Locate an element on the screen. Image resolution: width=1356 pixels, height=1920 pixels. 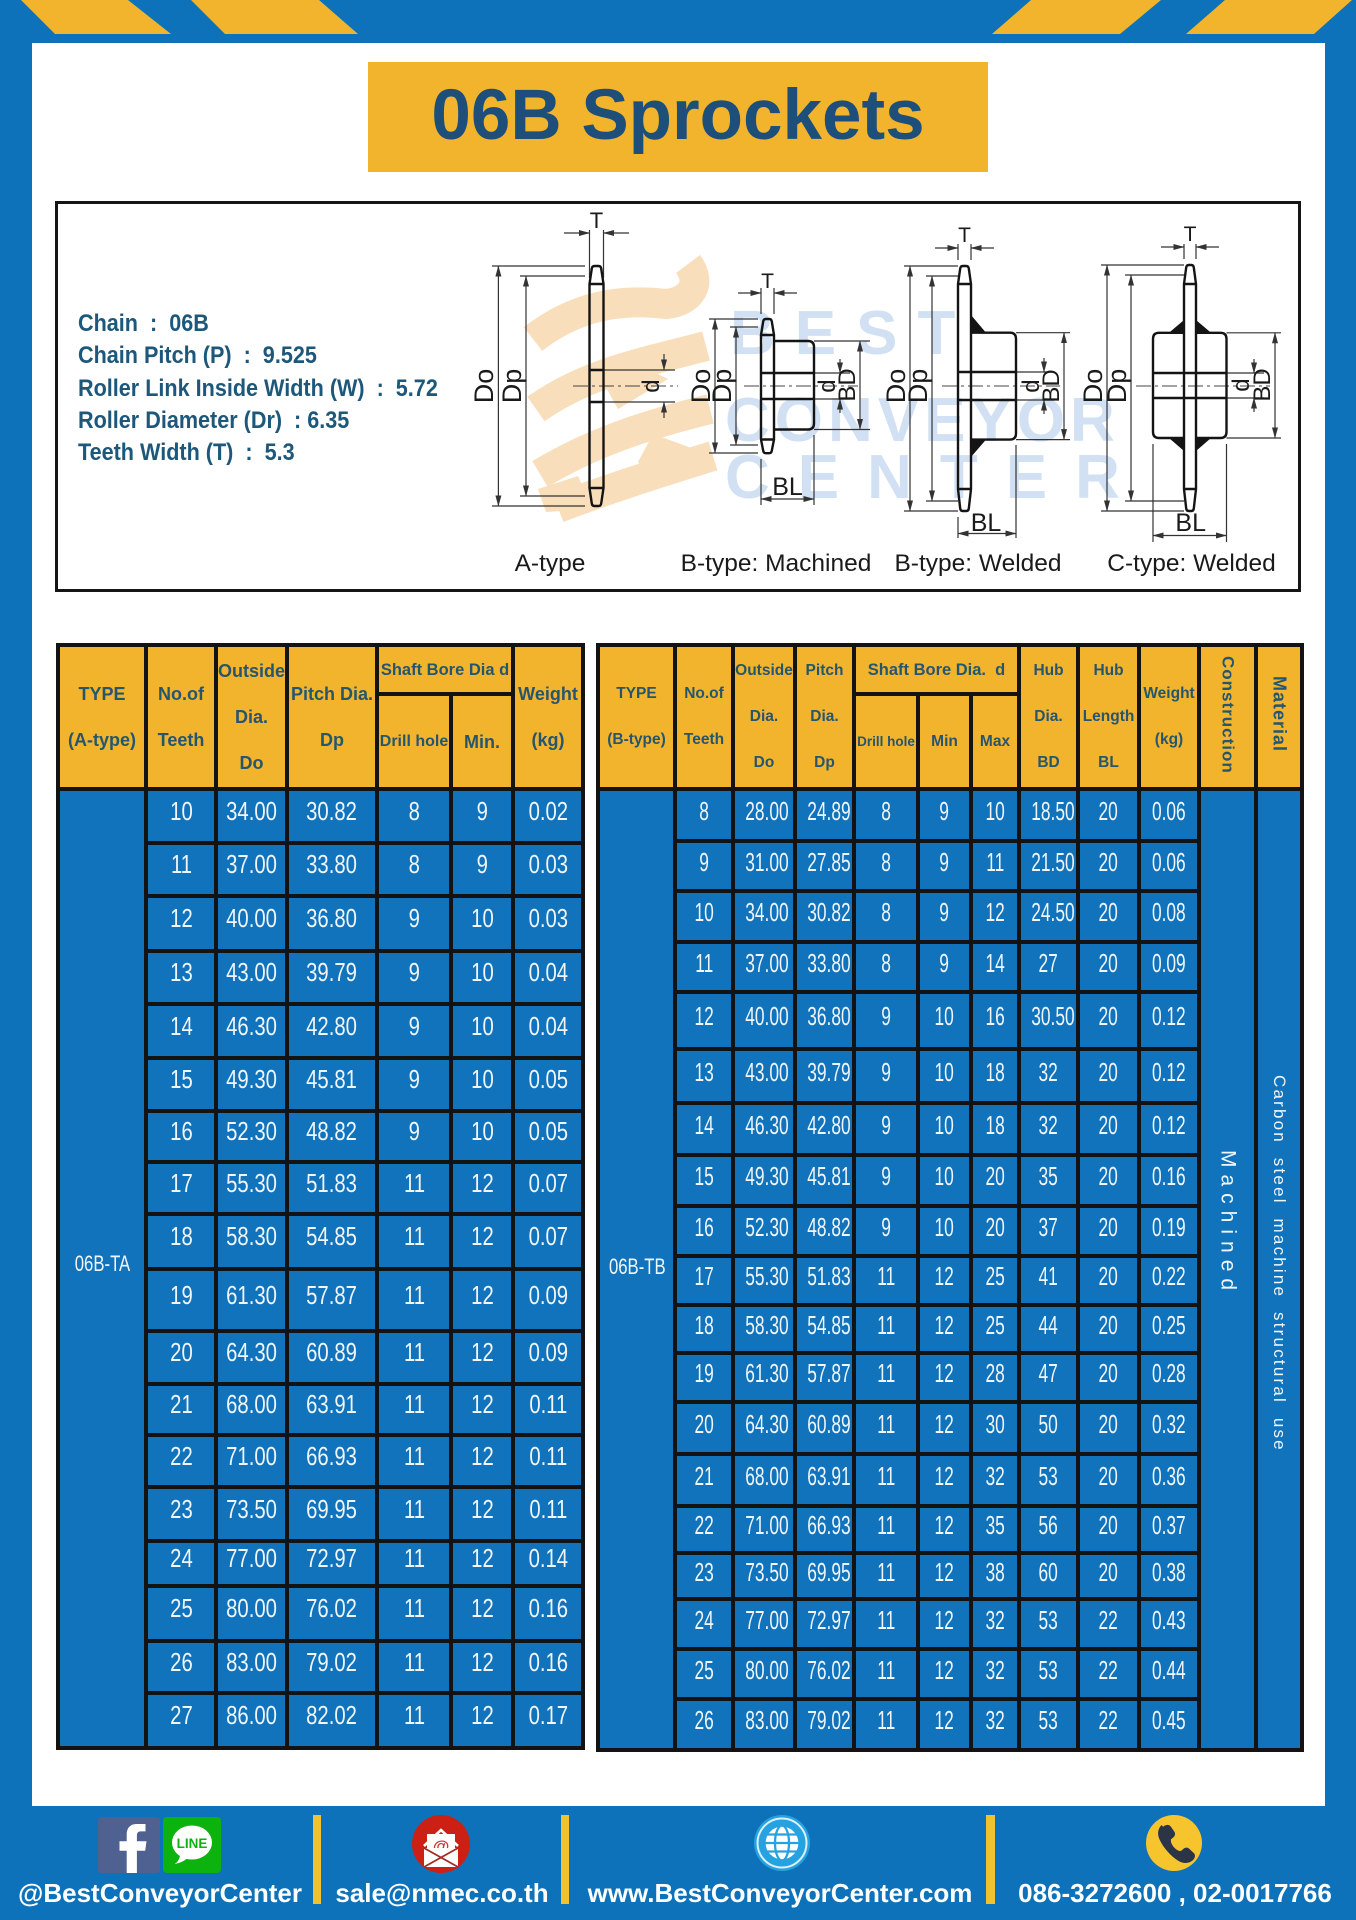
svg-text: BEST is located at coordinates (852, 333).